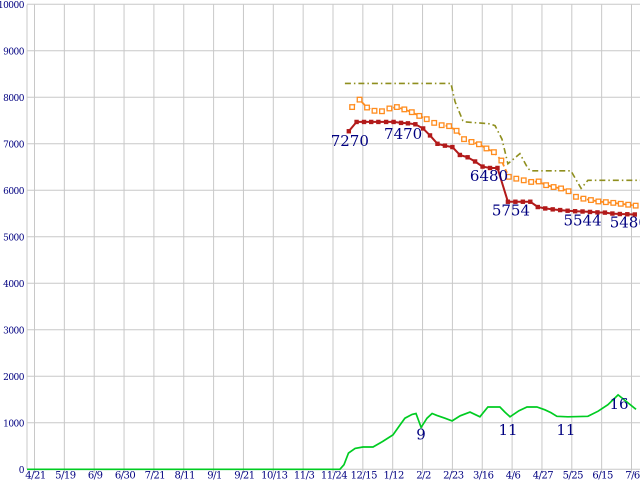 The image size is (640, 480). I want to click on y-tick-label: 4000, so click(14, 285).